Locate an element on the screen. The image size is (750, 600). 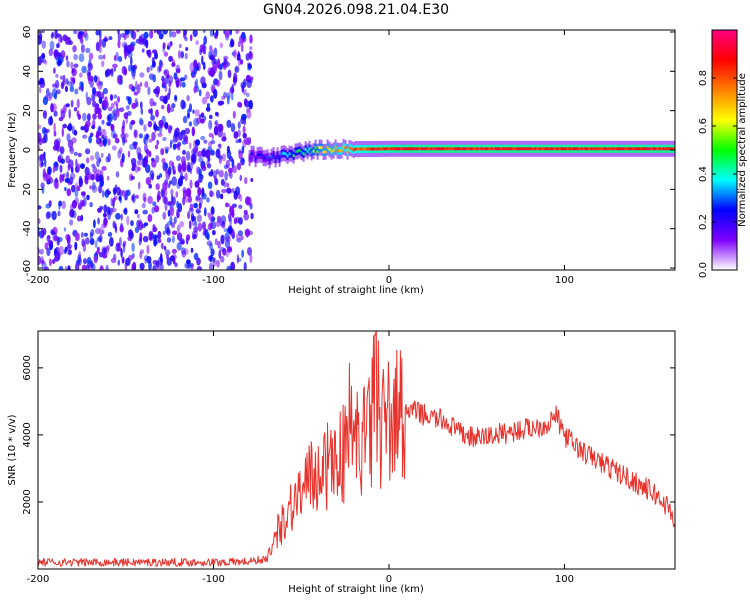
snr-y-tick-label: 2000 is located at coordinates (27, 501).